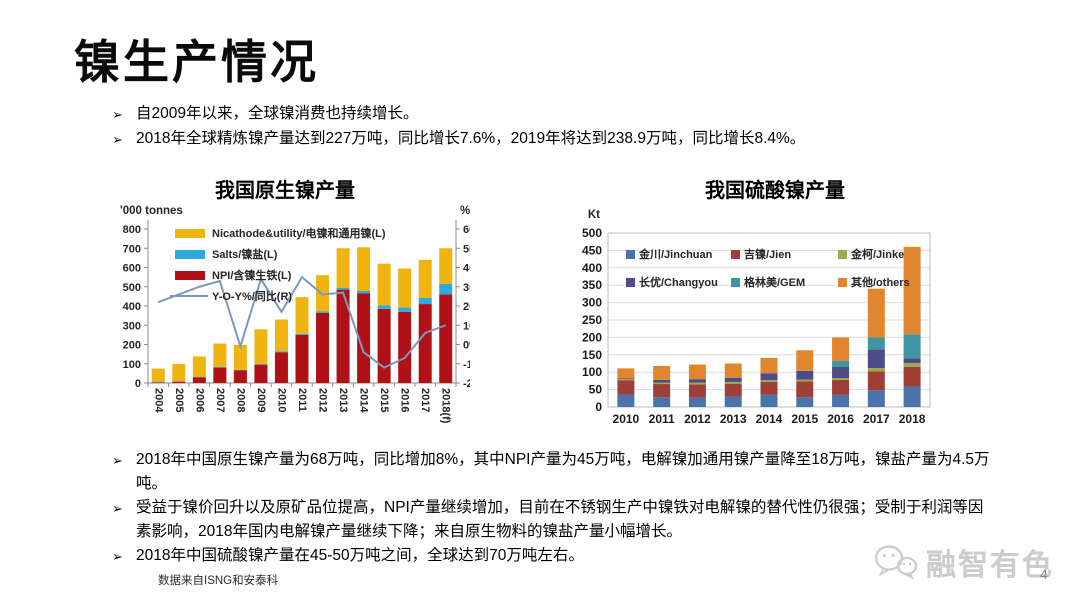 Image resolution: width=1080 pixels, height=608 pixels. Describe the element at coordinates (199, 400) in the screenshot. I see `x-axis-tick-label: 2006` at that location.